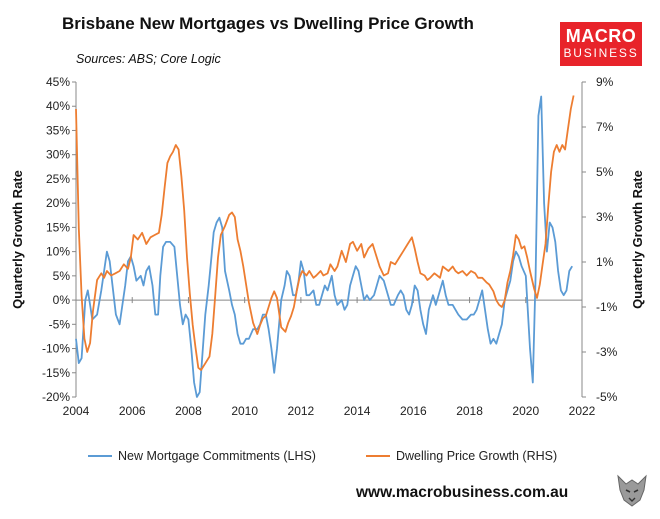  I want to click on sources-note: Sources: ABS; Core Logic, so click(148, 59).